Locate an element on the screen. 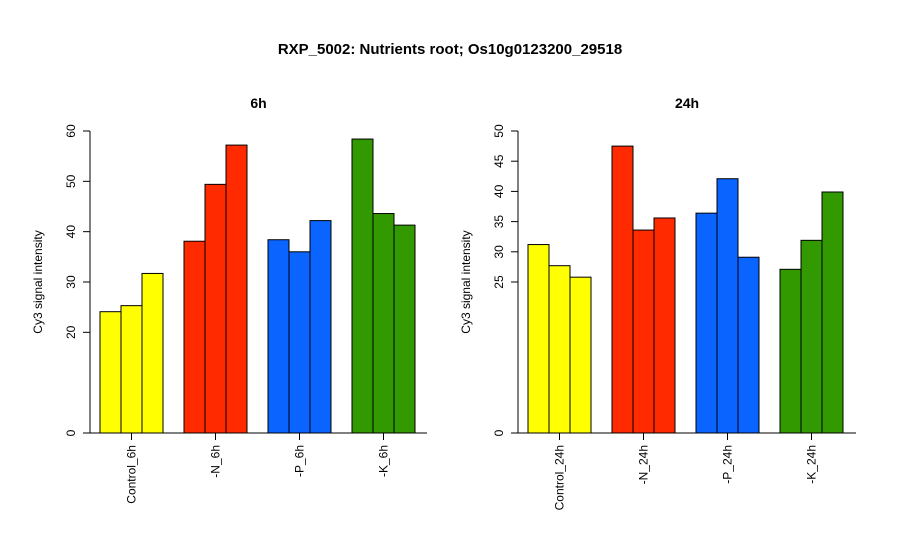 Image resolution: width=900 pixels, height=550 pixels. x-tick-label: Control_6h is located at coordinates (132, 474).